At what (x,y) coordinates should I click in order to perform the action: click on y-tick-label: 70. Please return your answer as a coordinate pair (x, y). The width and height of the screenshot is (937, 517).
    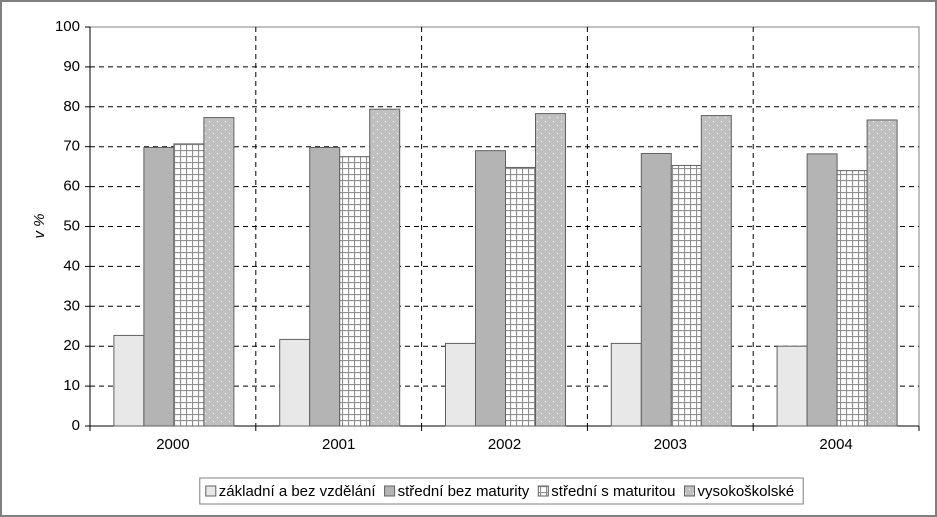
    Looking at the image, I should click on (71, 146).